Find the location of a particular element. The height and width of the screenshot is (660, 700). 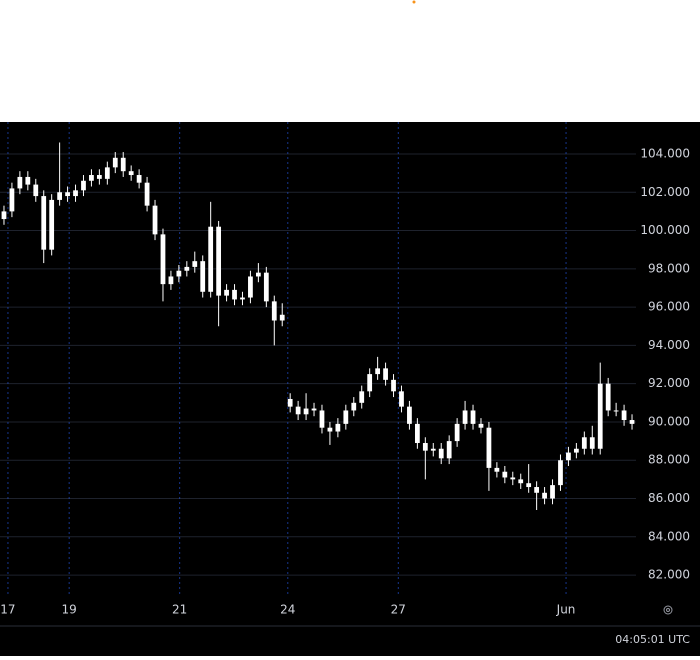

y-tick-label: 102.000 is located at coordinates (665, 192).